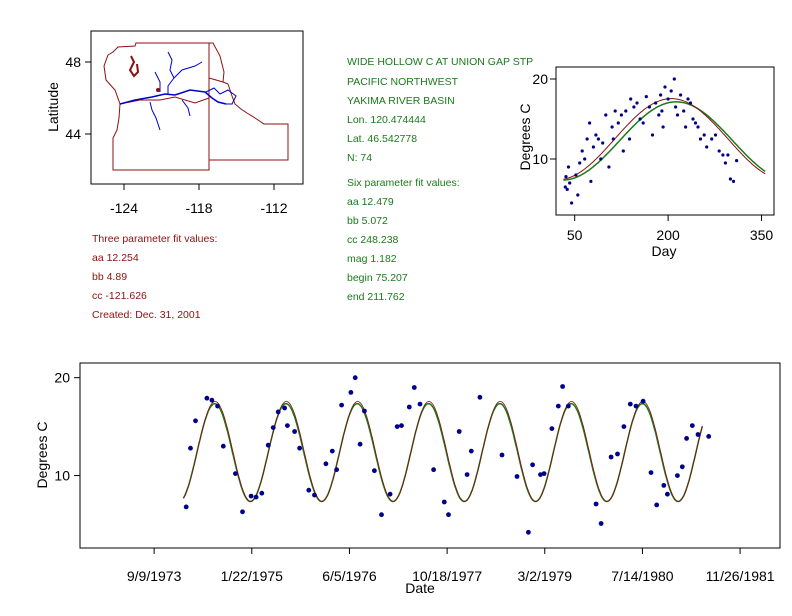  I want to click on day-xtick-label-0: 50, so click(575, 235).